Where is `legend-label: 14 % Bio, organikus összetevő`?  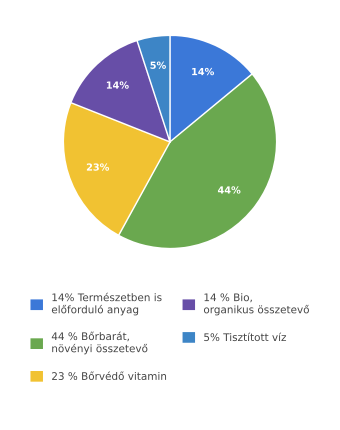
legend-label: 14 % Bio, organikus összetevő is located at coordinates (256, 304).